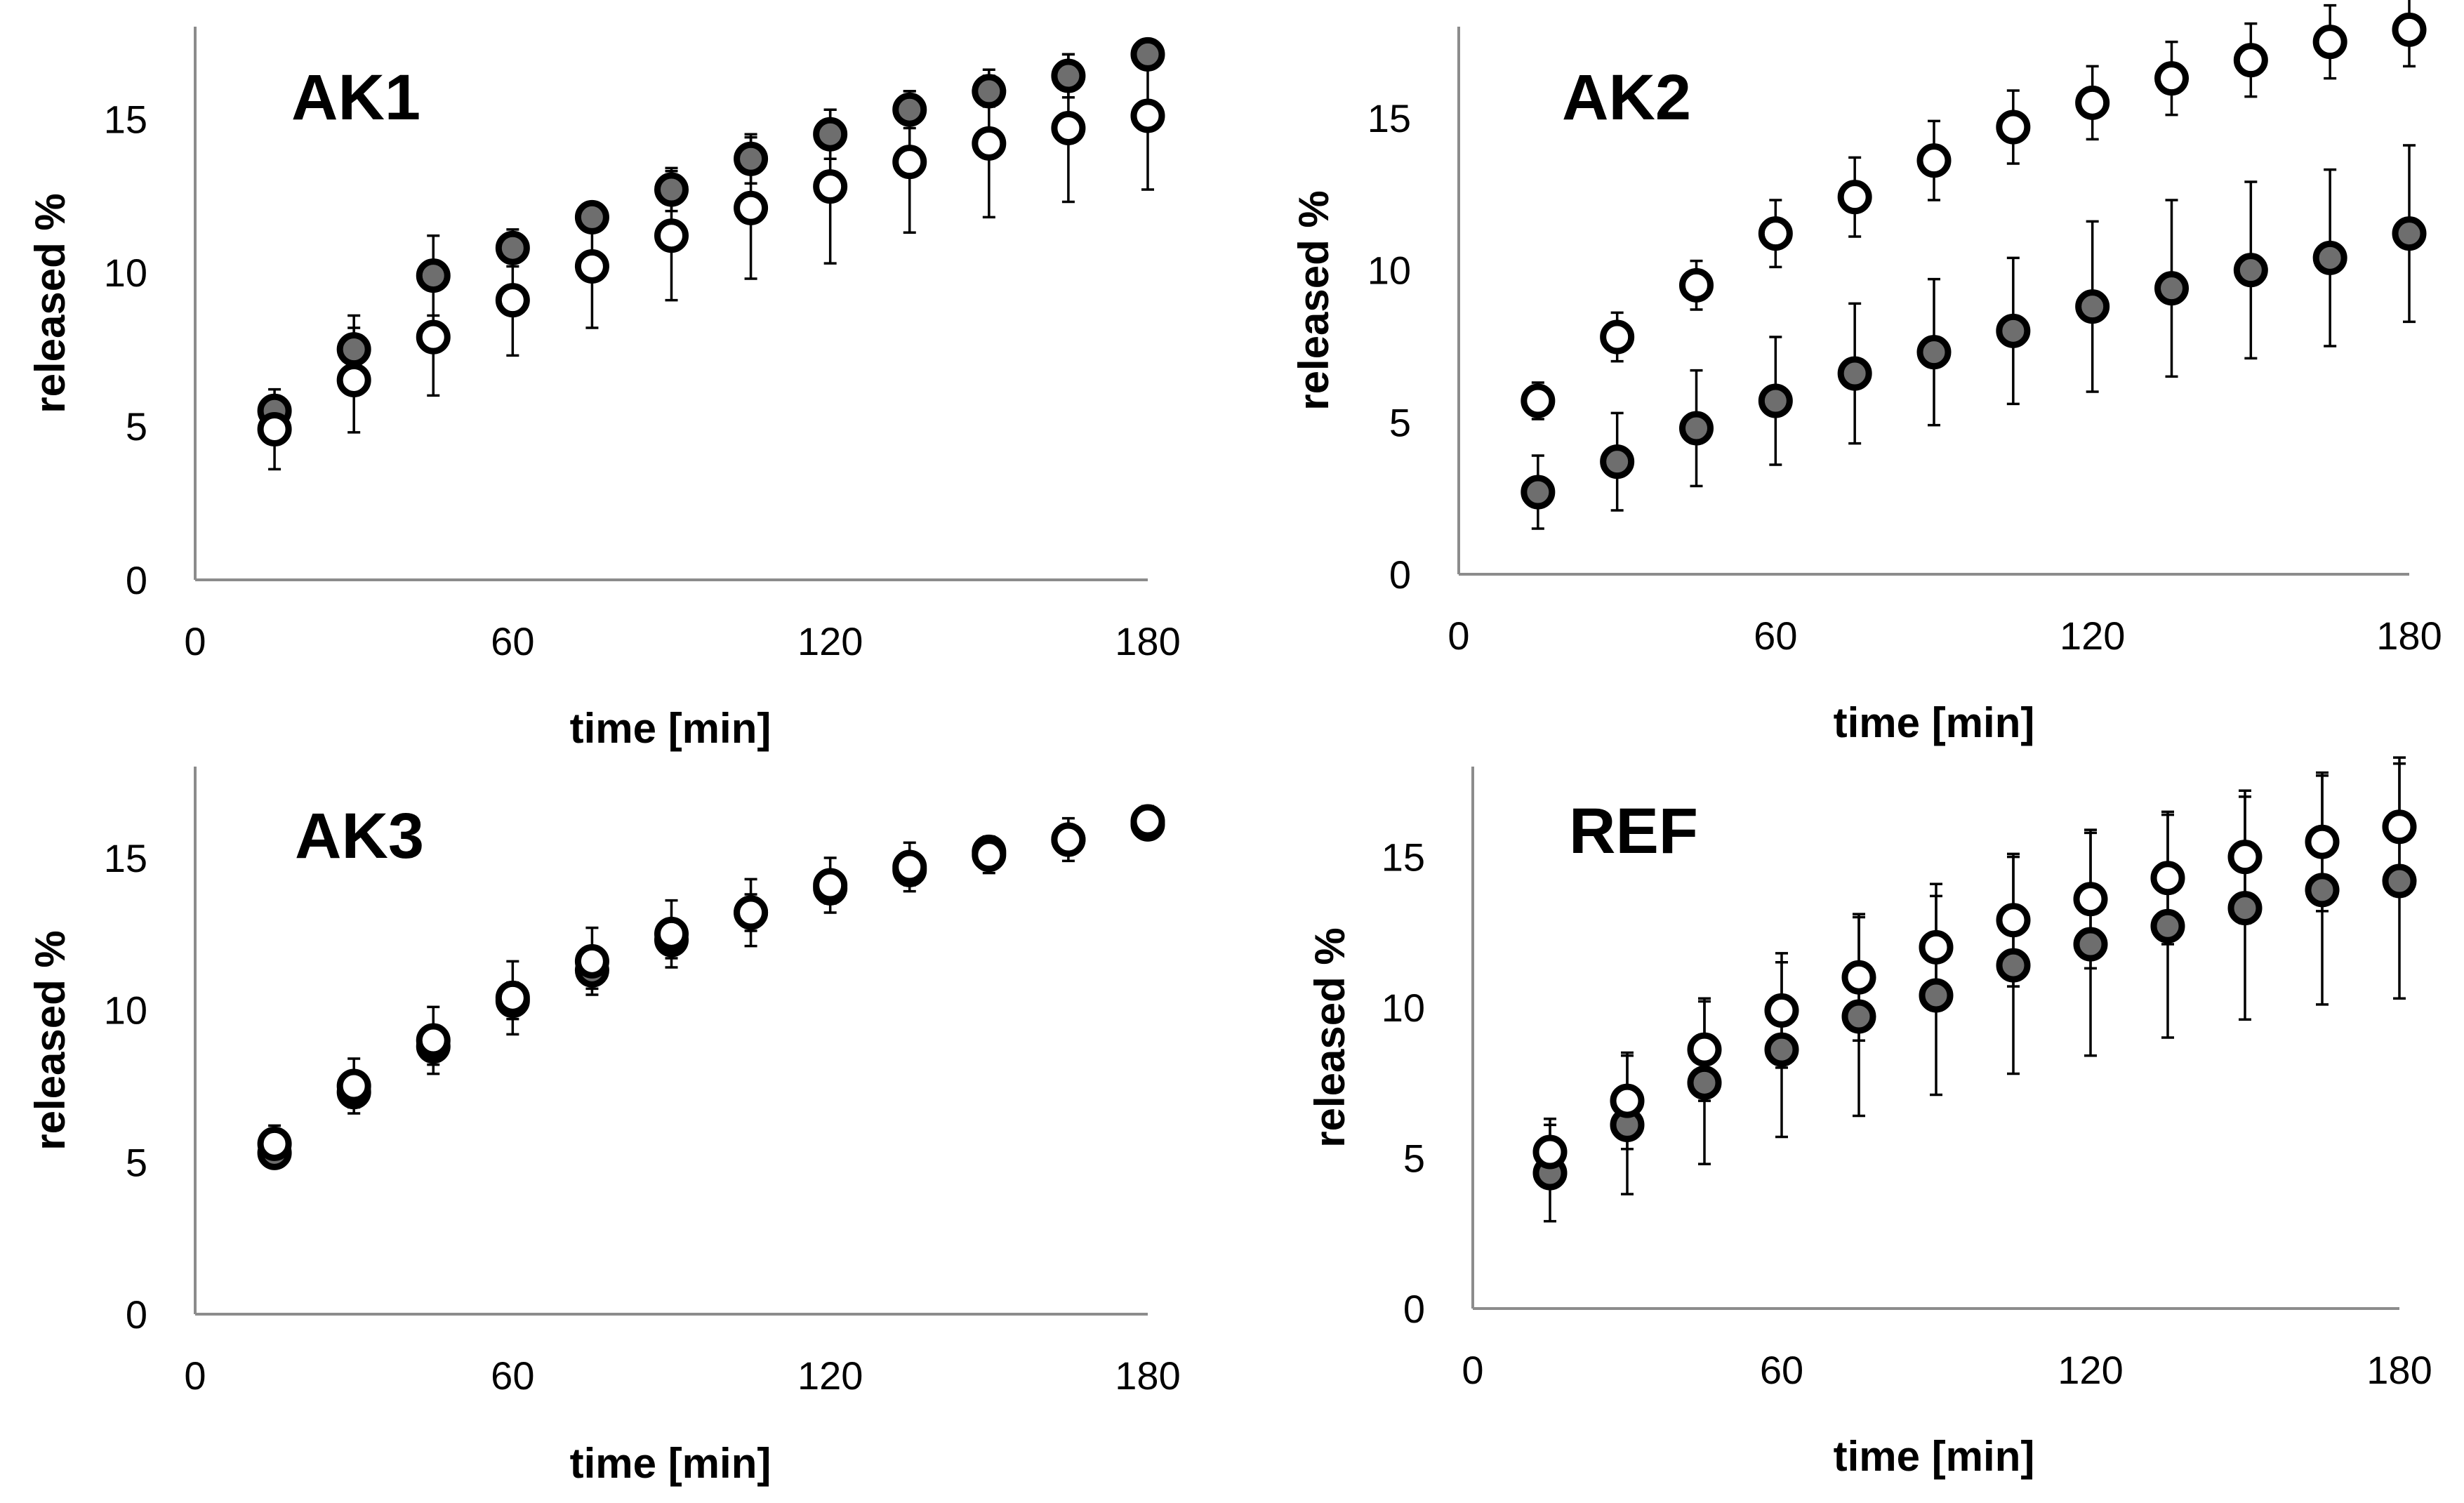 This screenshot has height=1503, width=2464. What do you see at coordinates (1634, 831) in the screenshot?
I see `panel-title: REF` at bounding box center [1634, 831].